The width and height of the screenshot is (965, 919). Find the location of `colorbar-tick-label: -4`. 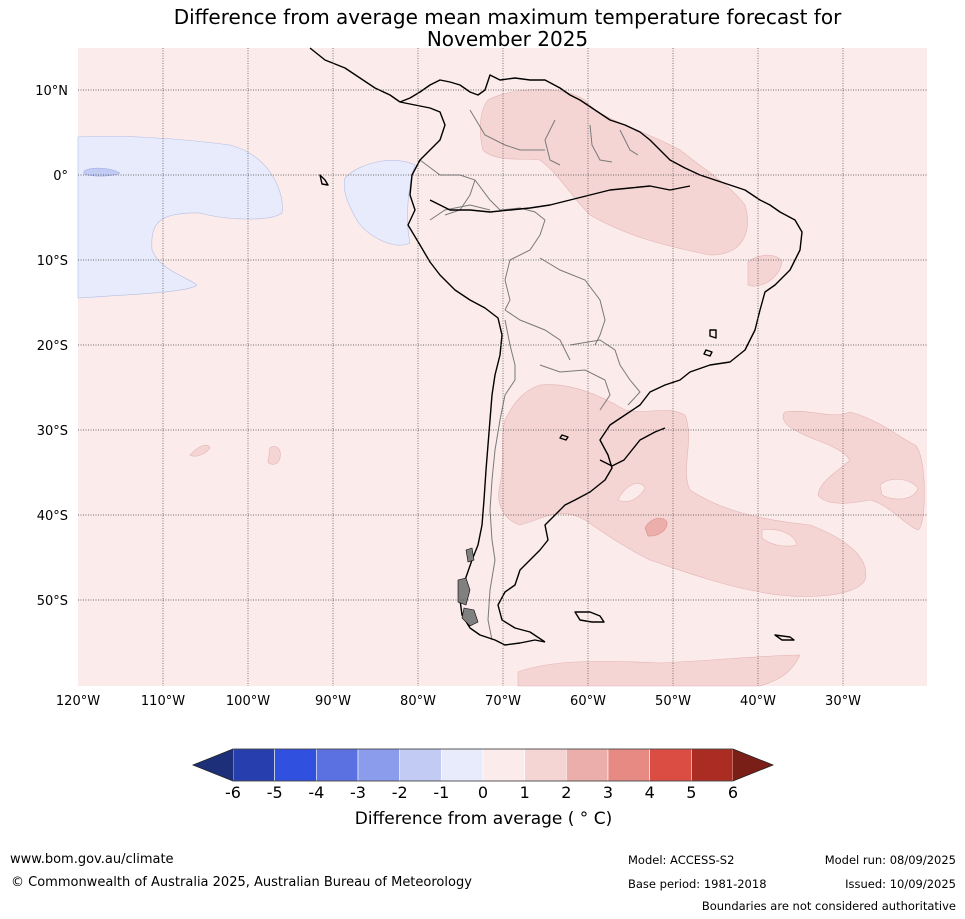

colorbar-tick-label: -4 is located at coordinates (316, 792).